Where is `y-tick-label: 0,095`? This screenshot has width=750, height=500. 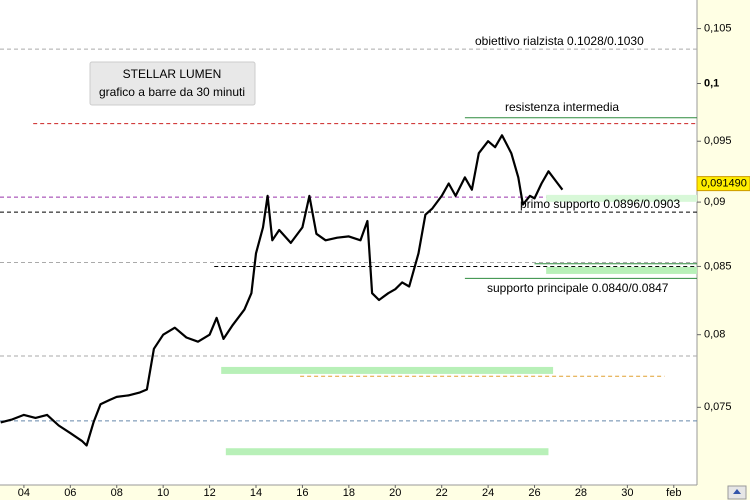
y-tick-label: 0,095 is located at coordinates (718, 141).